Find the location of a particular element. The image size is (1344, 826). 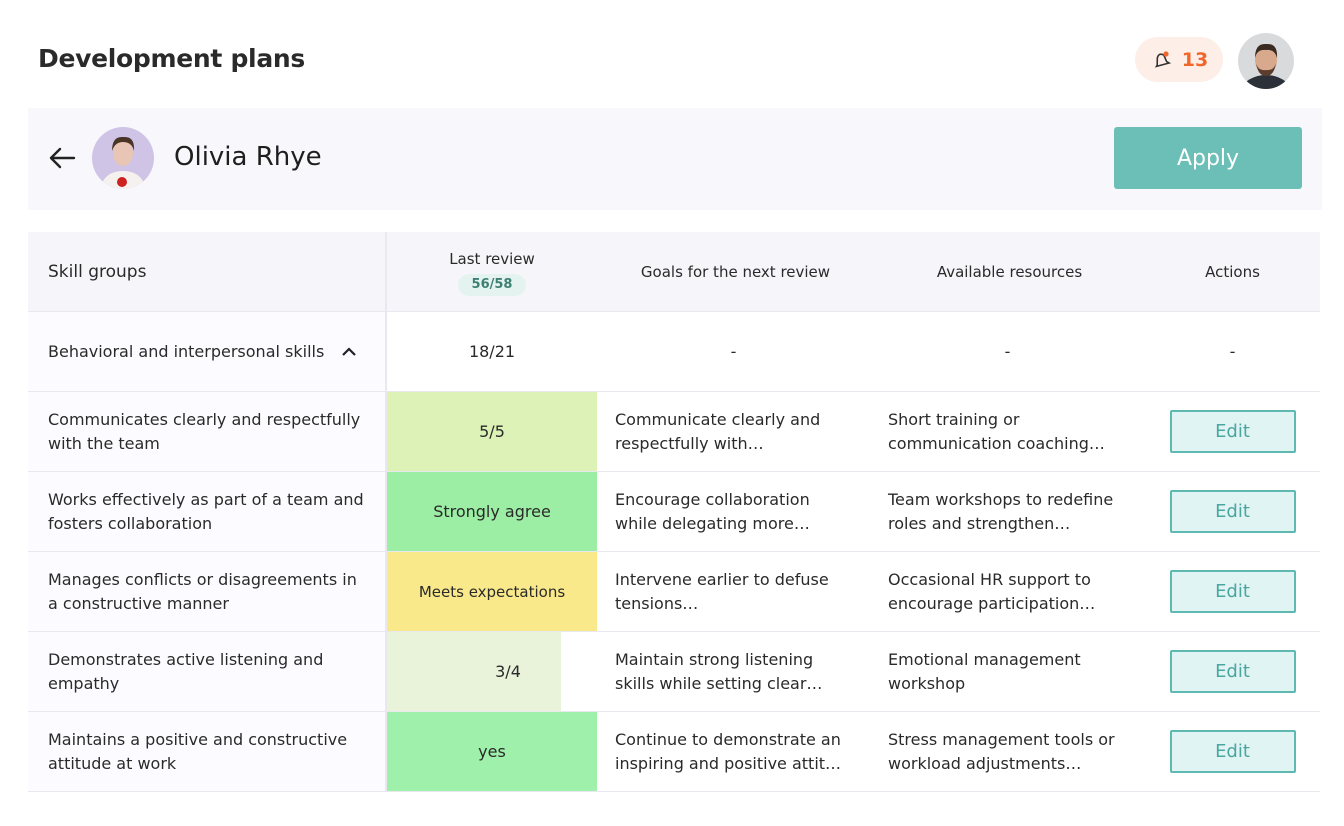

notifications: 13 is located at coordinates (1179, 59).